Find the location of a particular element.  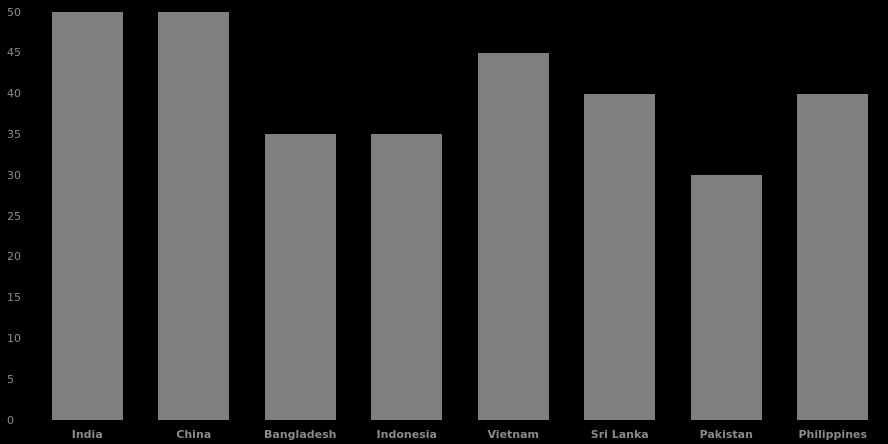

y-tick-label: 10 is located at coordinates (14, 338).